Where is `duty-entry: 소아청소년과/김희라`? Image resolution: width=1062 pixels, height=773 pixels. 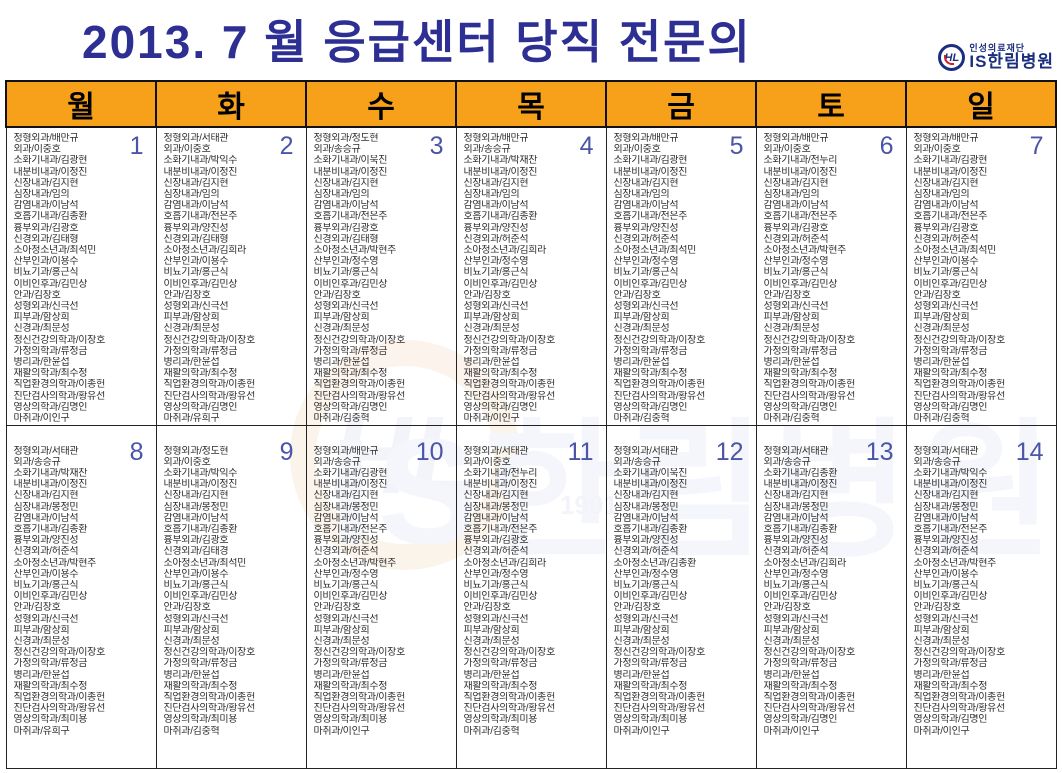 duty-entry: 소아청소년과/김희라 is located at coordinates (505, 563).